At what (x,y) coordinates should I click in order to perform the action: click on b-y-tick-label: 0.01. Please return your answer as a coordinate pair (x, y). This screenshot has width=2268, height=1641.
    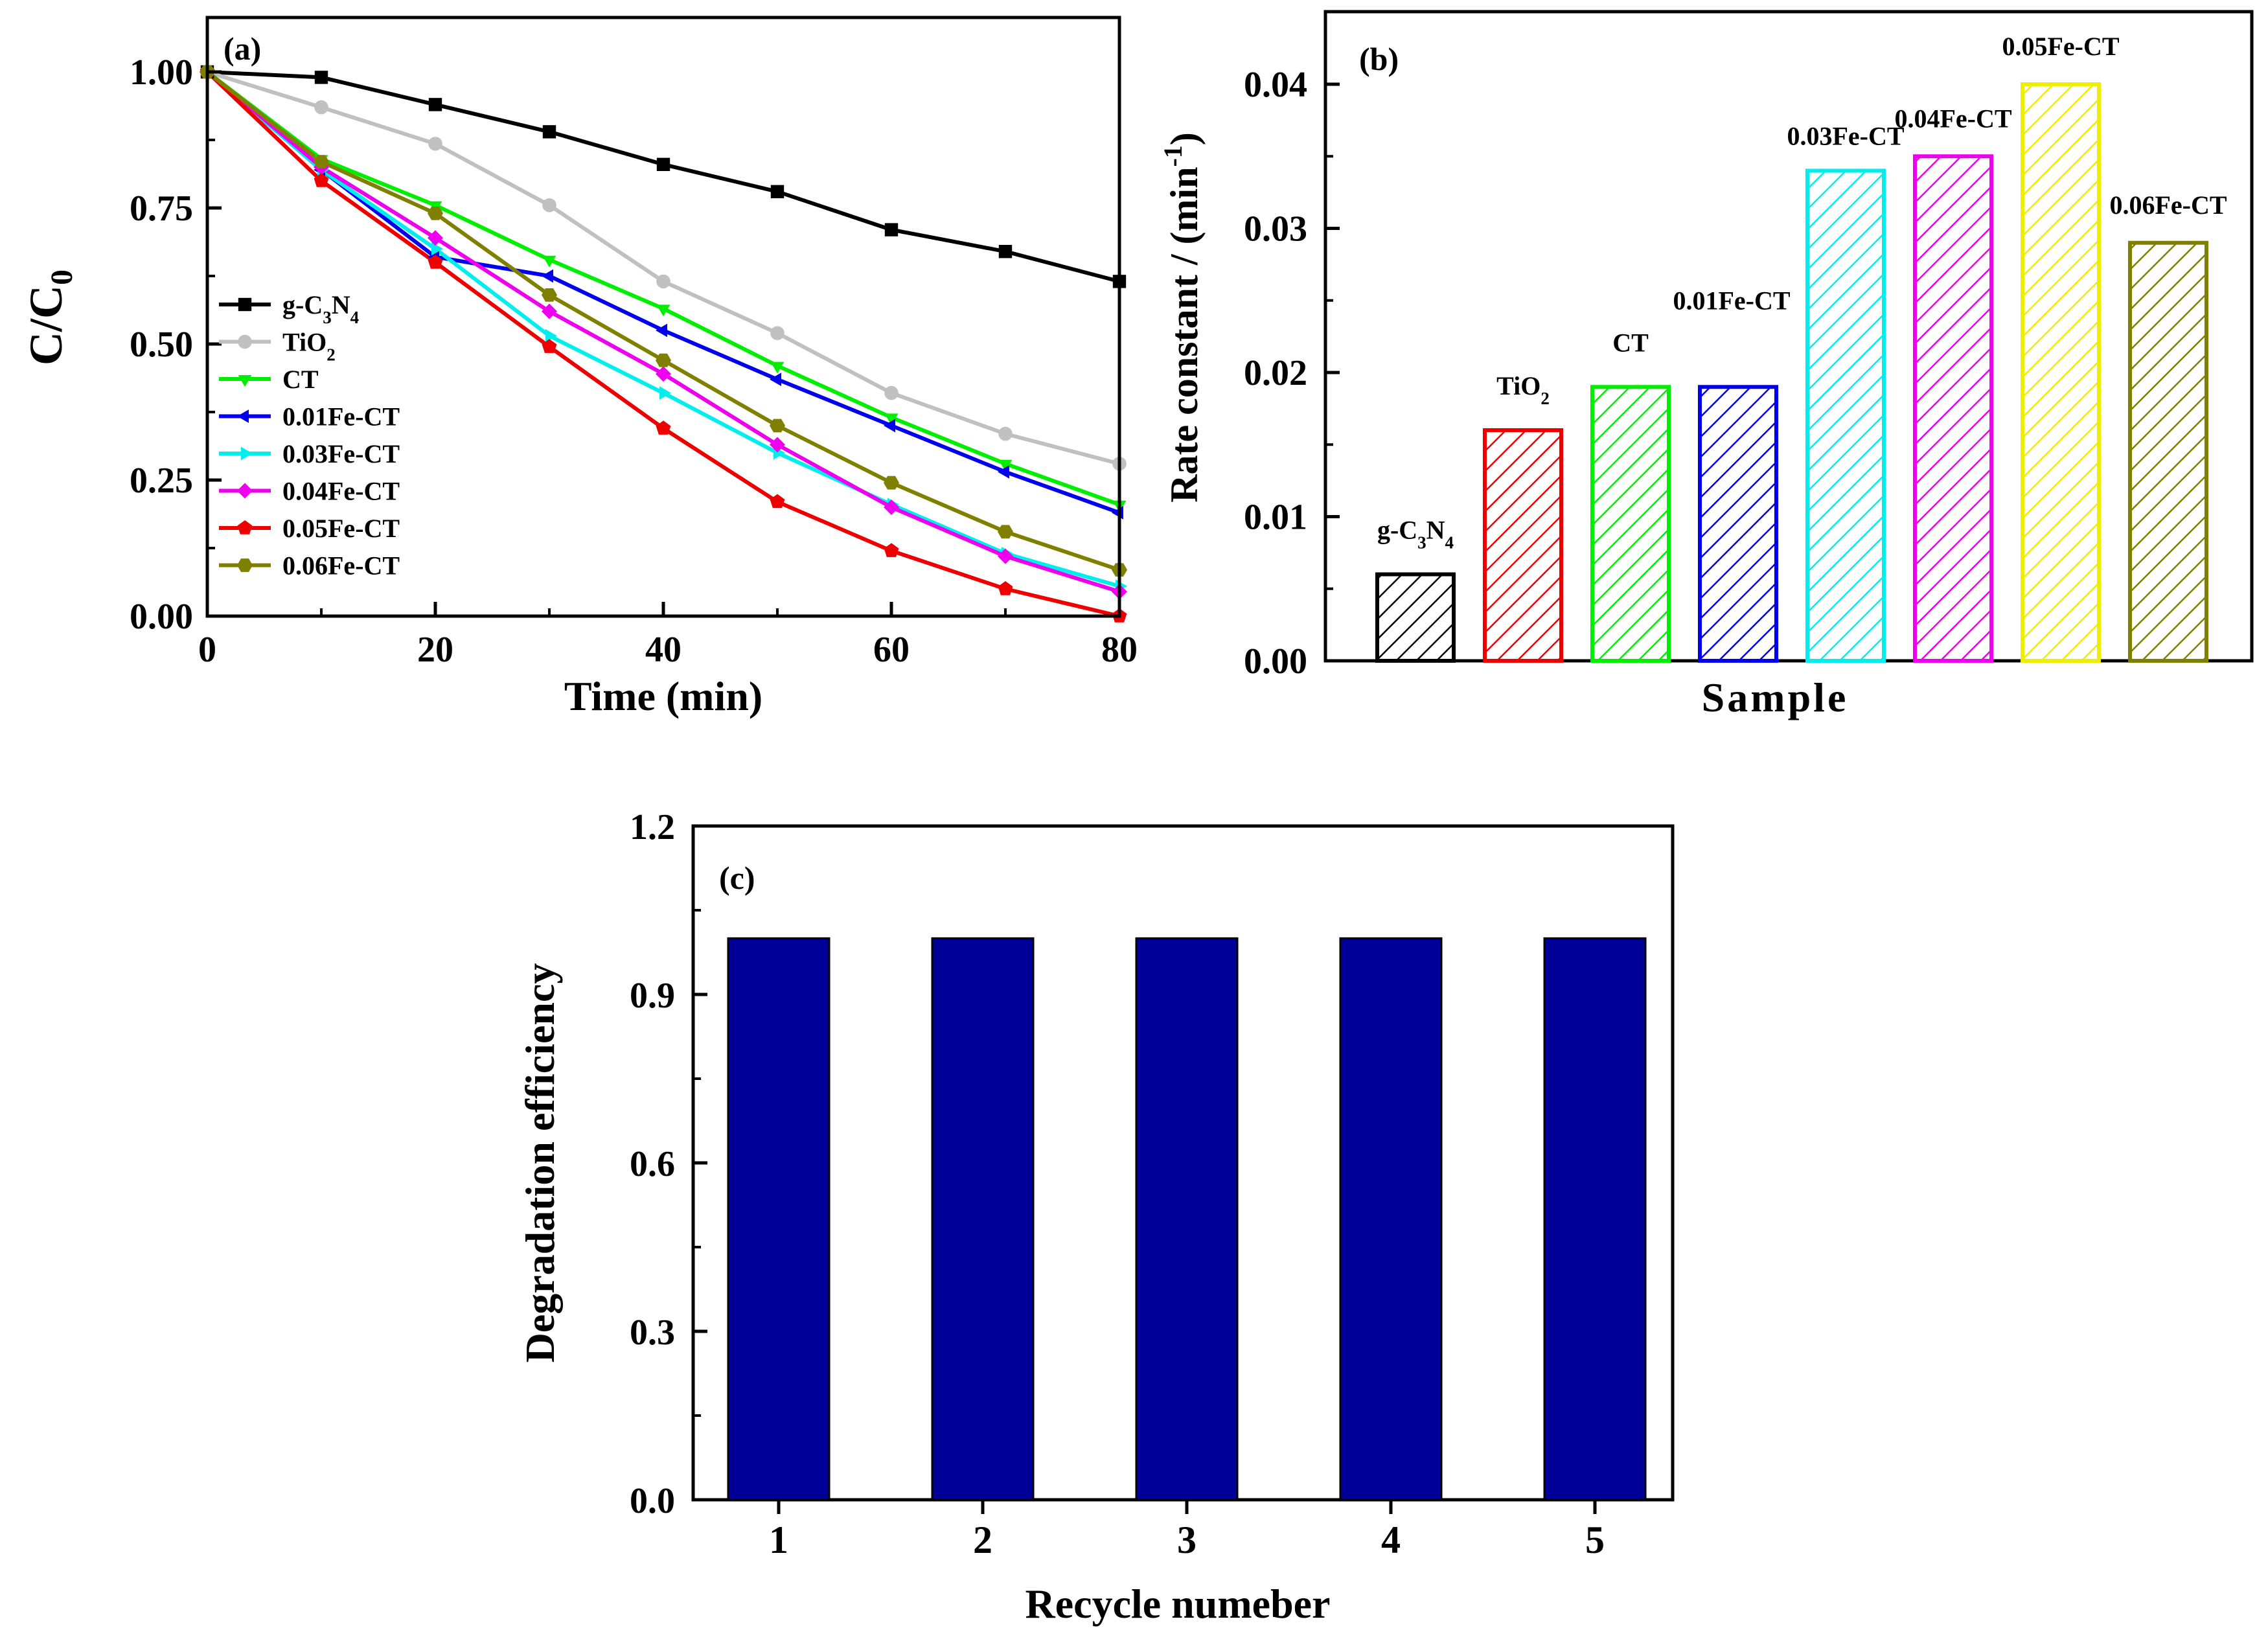
    Looking at the image, I should click on (1275, 518).